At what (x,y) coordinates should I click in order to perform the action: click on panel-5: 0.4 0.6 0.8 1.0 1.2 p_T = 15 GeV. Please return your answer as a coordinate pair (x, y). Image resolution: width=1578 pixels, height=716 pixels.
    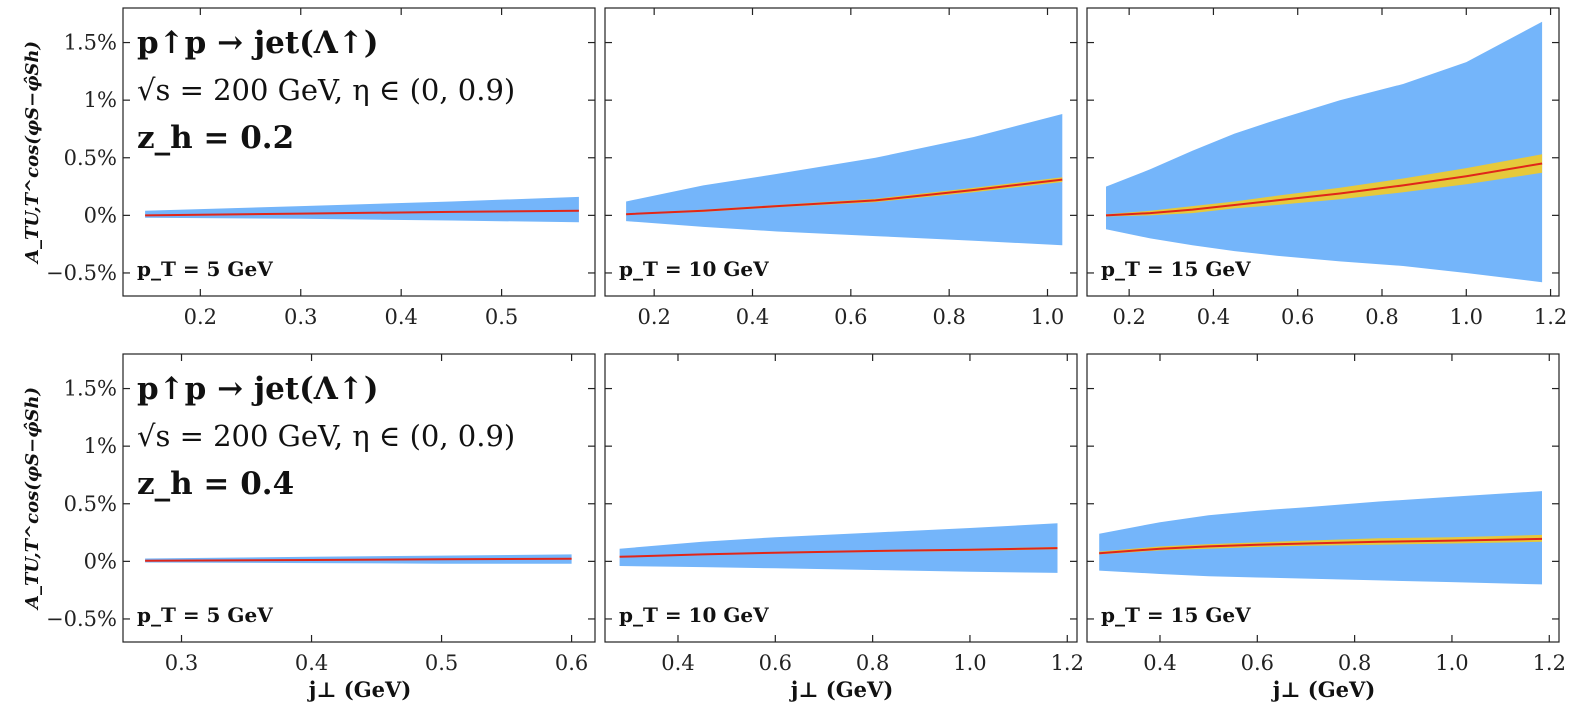
    Looking at the image, I should click on (1326, 514).